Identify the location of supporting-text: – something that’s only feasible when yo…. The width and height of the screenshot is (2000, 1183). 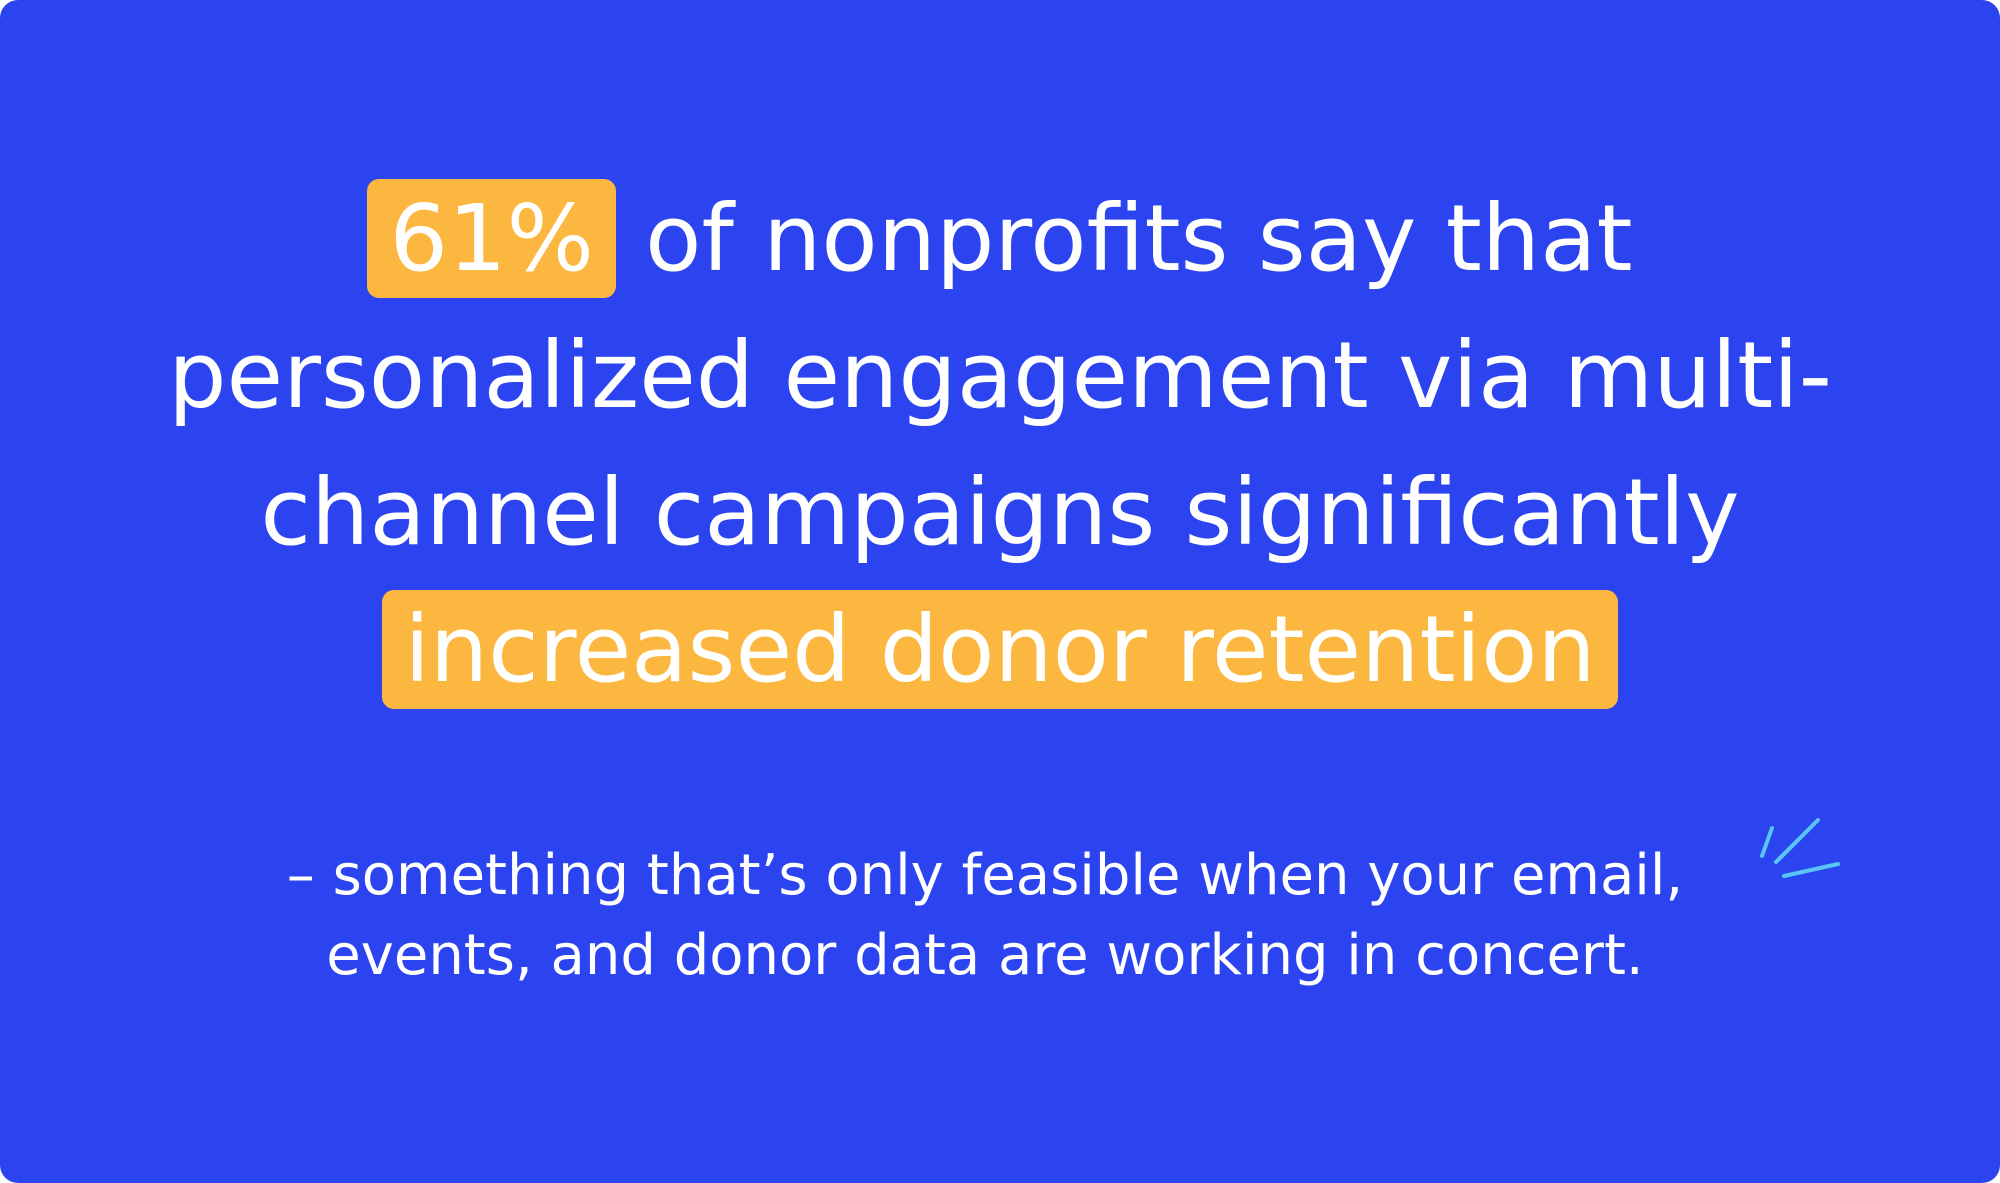
(985, 916).